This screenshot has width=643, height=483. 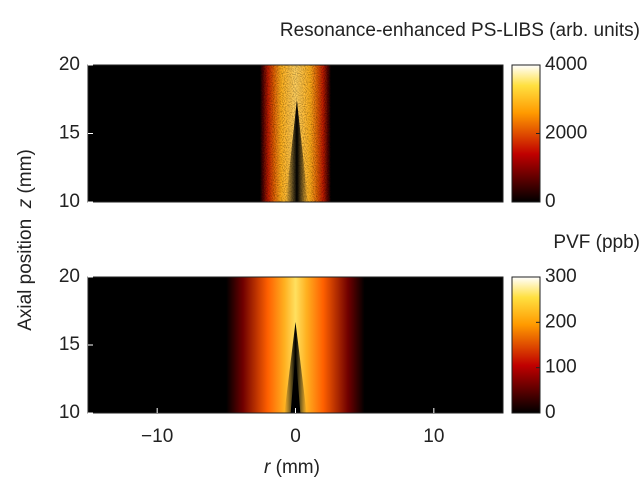 I want to click on x-tick-label: 0, so click(x=295, y=436).